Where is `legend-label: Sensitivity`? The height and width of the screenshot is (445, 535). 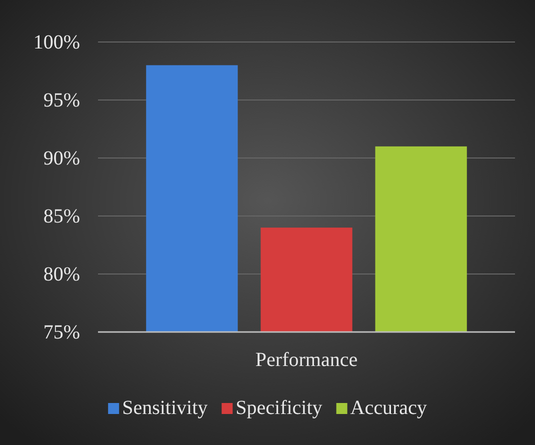
legend-label: Sensitivity is located at coordinates (165, 408).